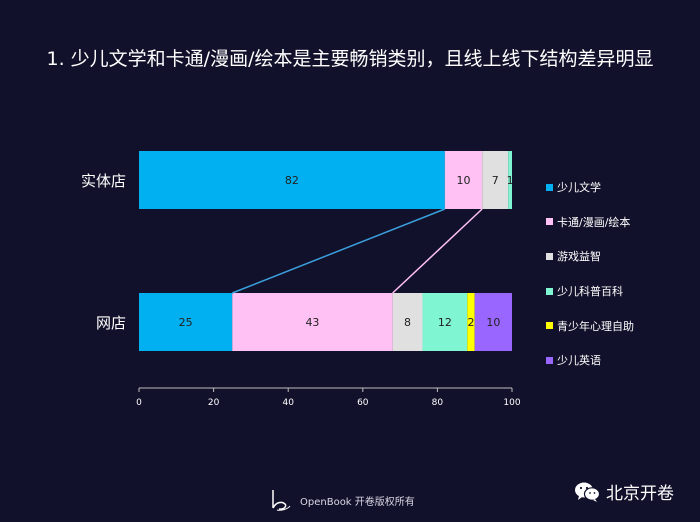 The width and height of the screenshot is (700, 522). What do you see at coordinates (357, 502) in the screenshot?
I see `footer-copyright: OpenBook 开卷版权所有` at bounding box center [357, 502].